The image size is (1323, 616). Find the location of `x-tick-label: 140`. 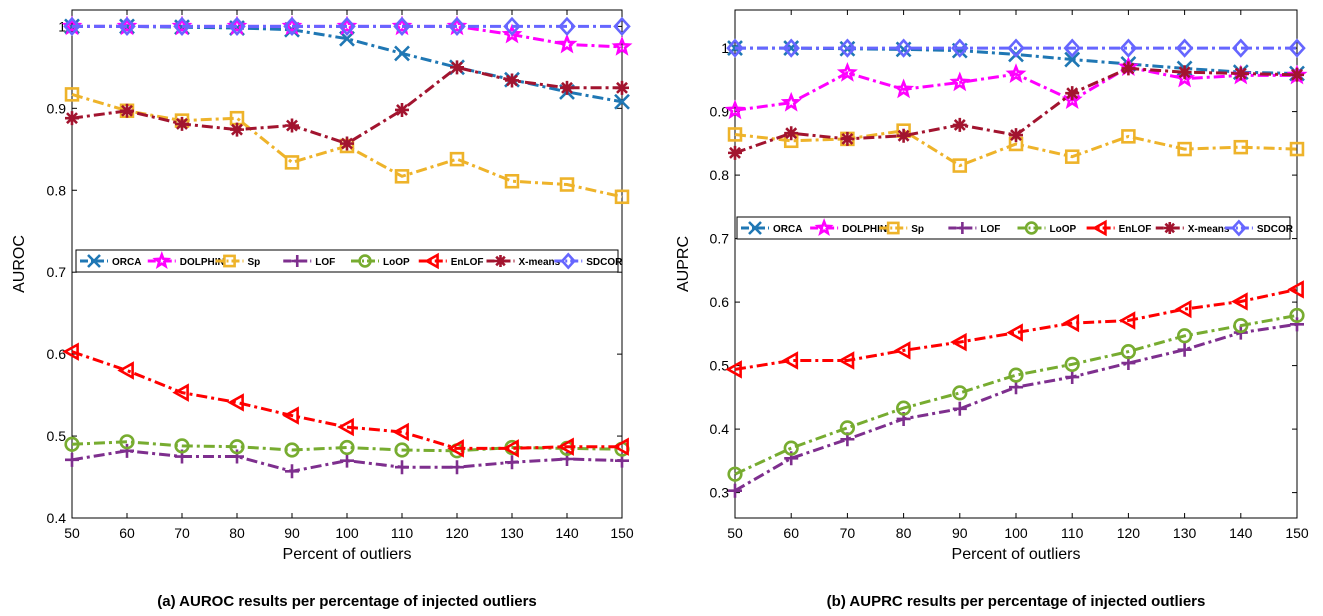

x-tick-label: 140 is located at coordinates (567, 533).